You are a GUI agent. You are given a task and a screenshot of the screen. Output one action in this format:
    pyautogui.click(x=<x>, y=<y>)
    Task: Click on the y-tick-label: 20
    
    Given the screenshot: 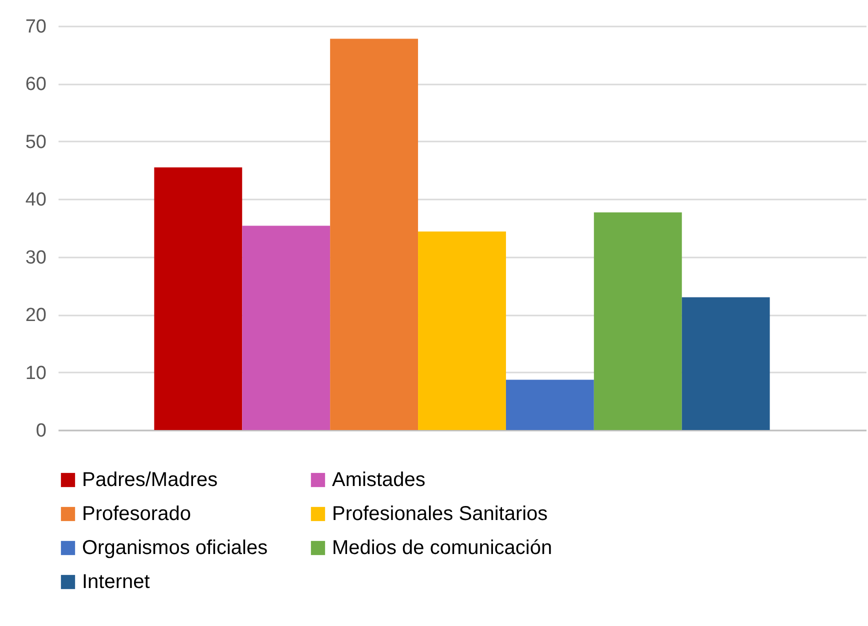 What is the action you would take?
    pyautogui.click(x=35, y=315)
    